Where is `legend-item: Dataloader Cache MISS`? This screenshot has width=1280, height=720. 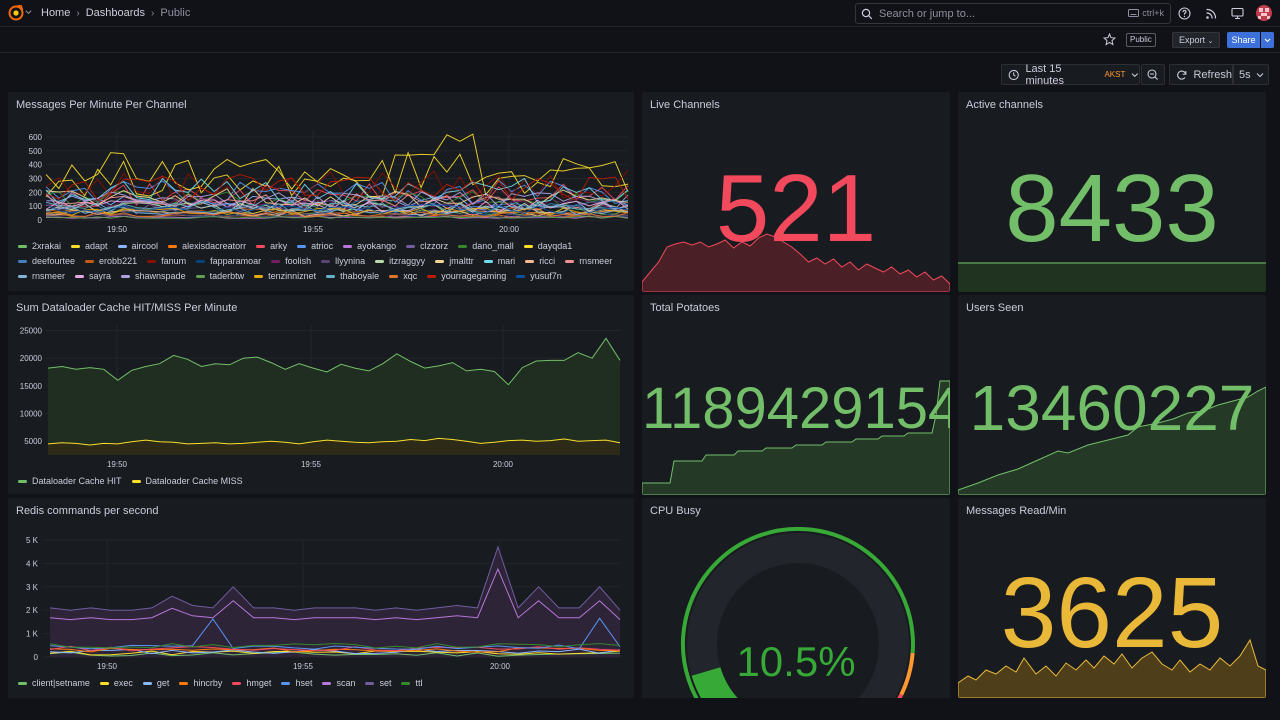
legend-item: Dataloader Cache MISS is located at coordinates (187, 481).